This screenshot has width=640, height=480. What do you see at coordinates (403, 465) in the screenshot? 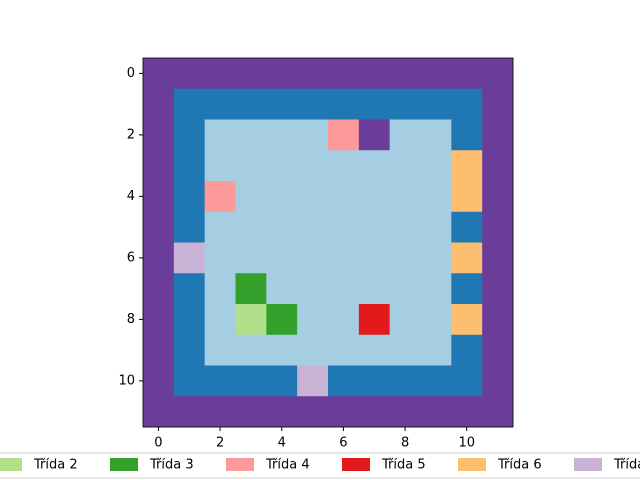
I see `legend-label: Třída 5` at bounding box center [403, 465].